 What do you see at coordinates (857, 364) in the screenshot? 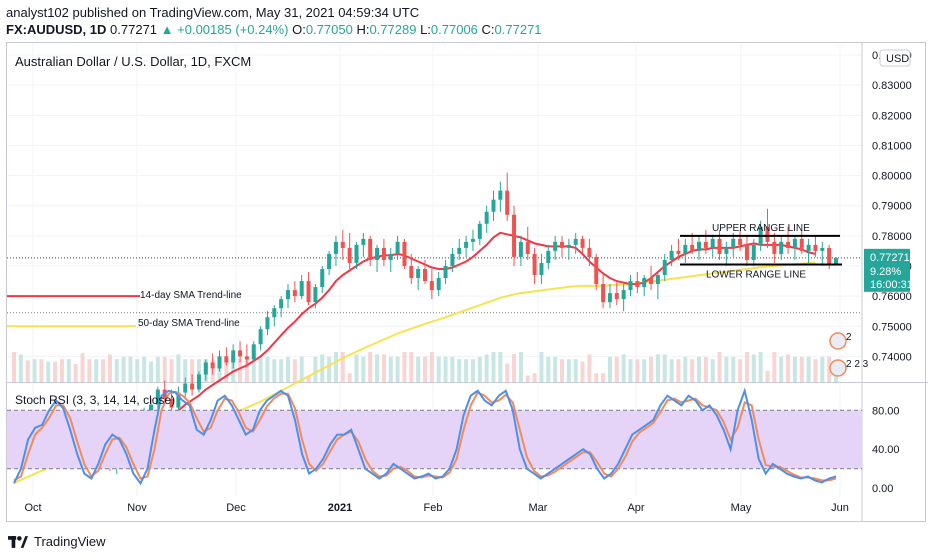
I see `event-badge-count: 2 2 3` at bounding box center [857, 364].